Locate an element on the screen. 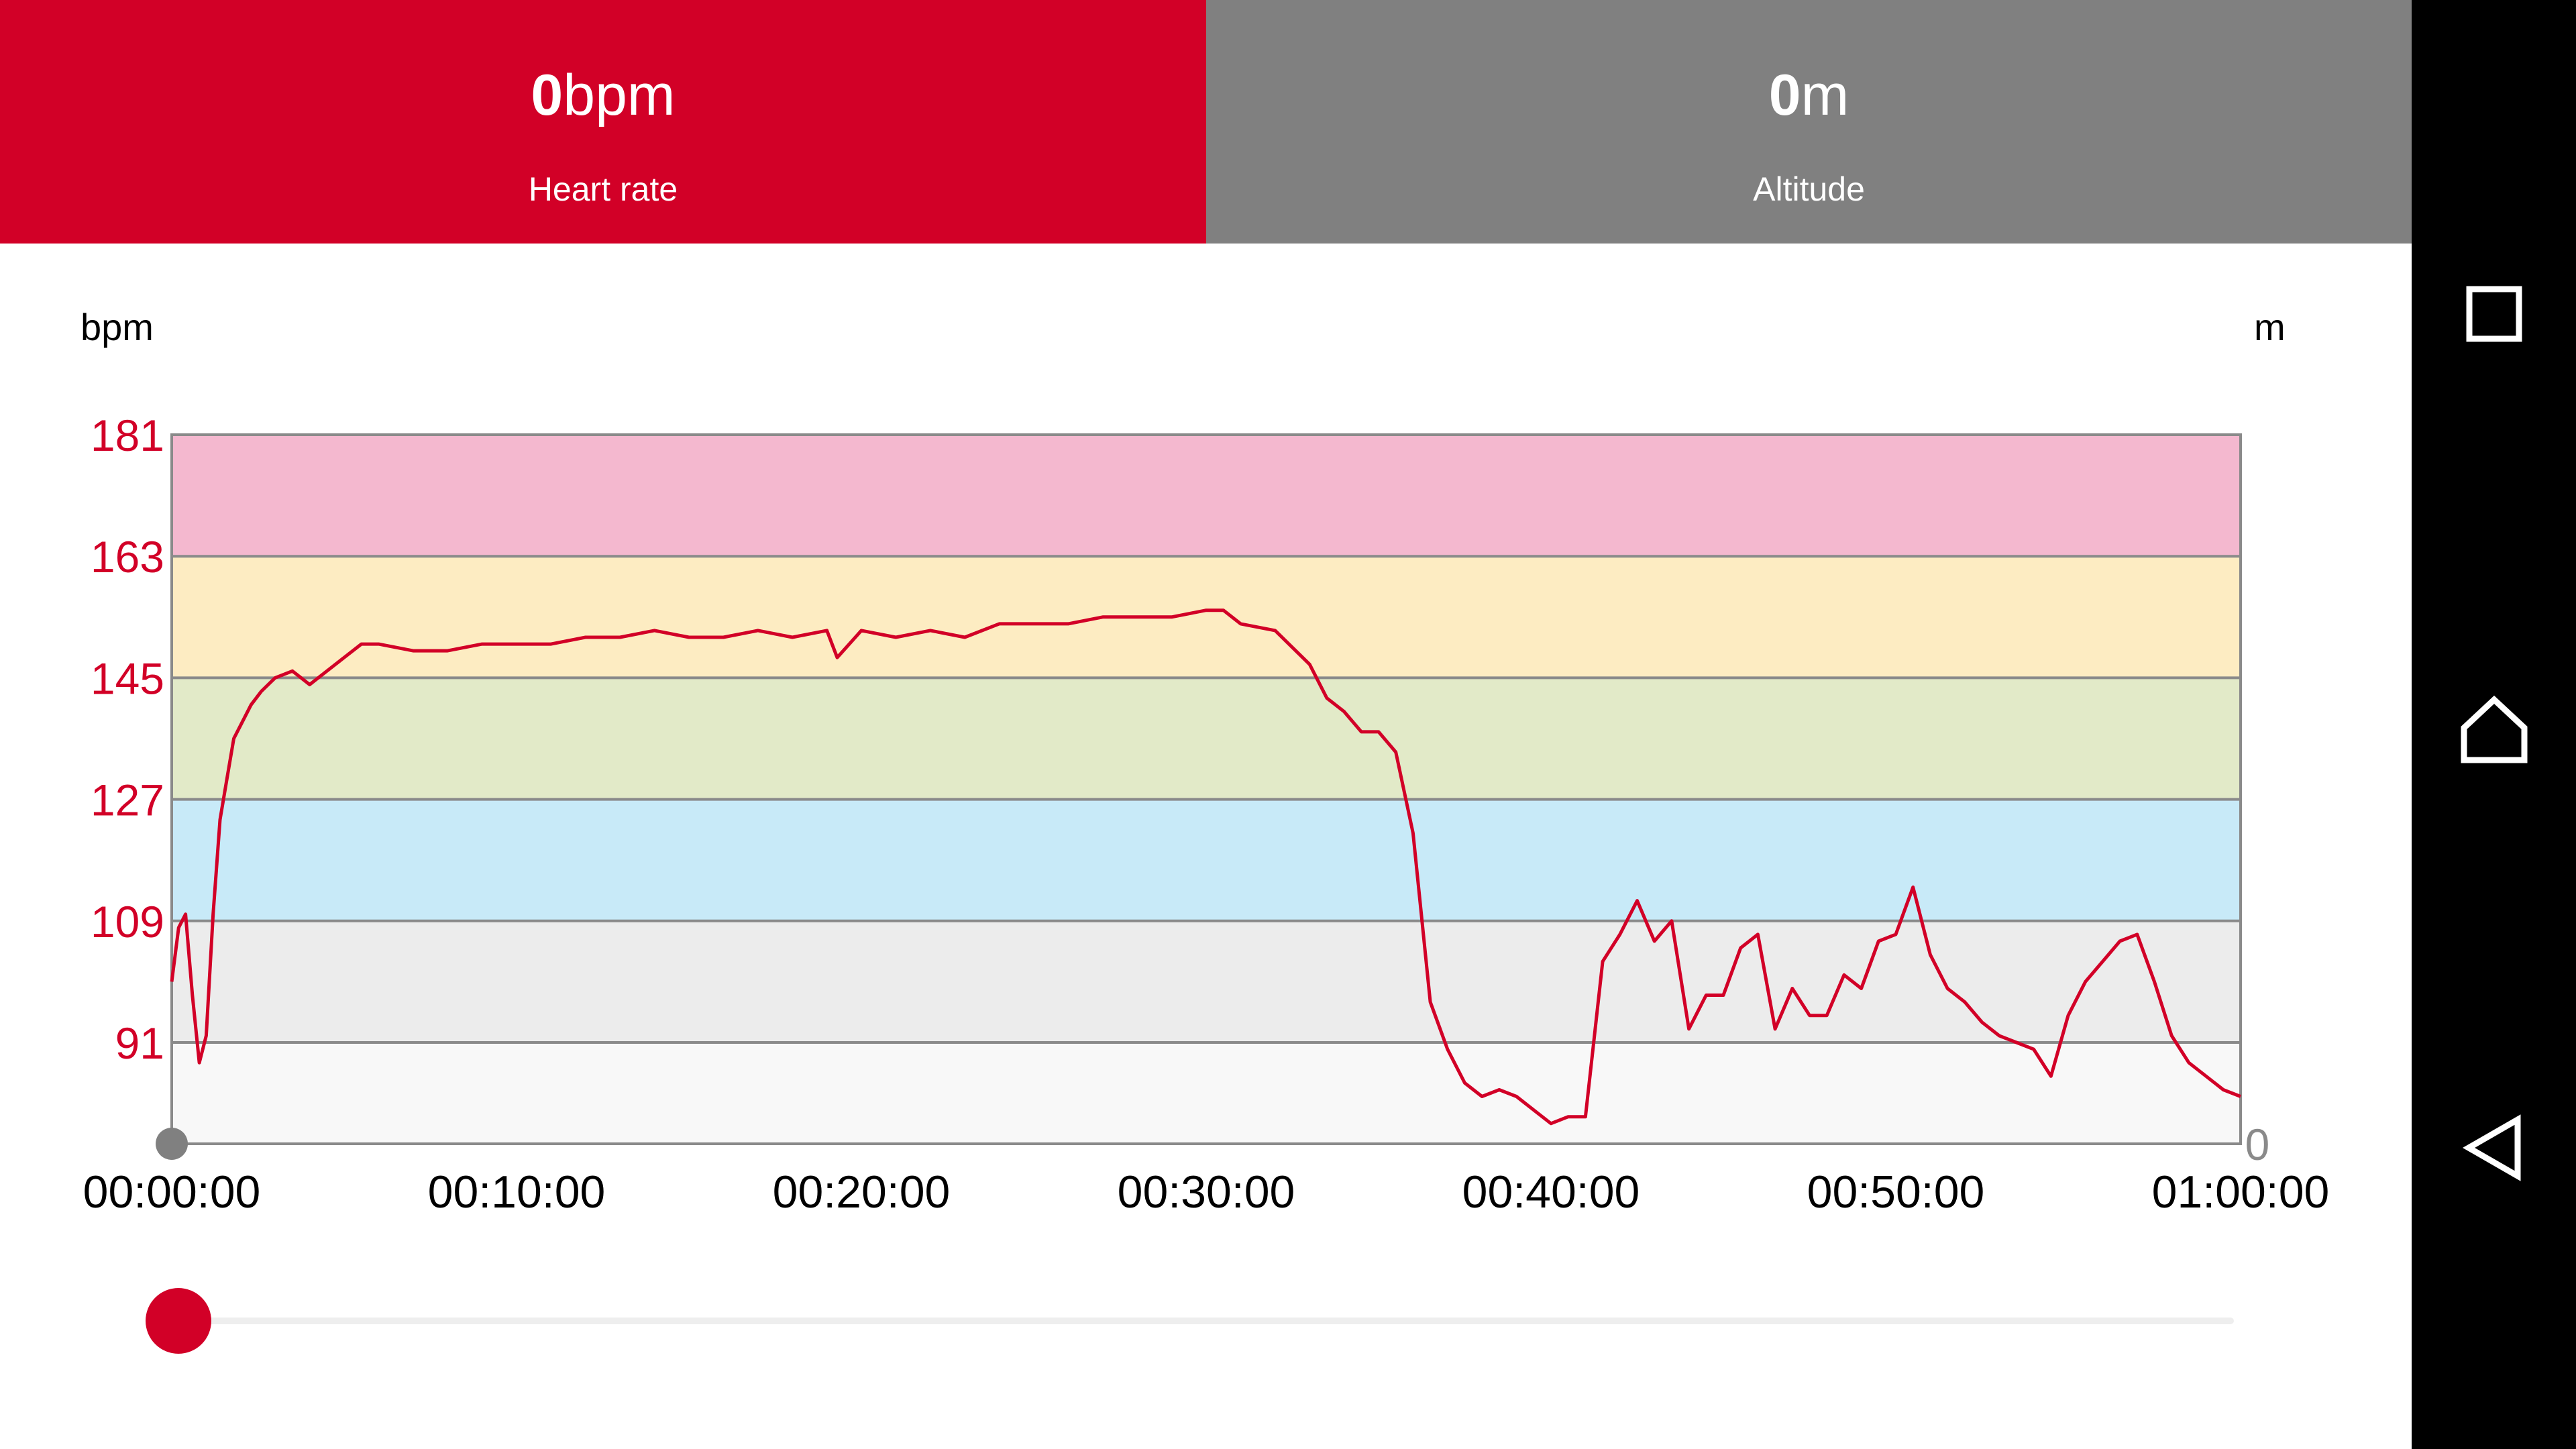  x-tick-label: 00:10:00 is located at coordinates (517, 1192).